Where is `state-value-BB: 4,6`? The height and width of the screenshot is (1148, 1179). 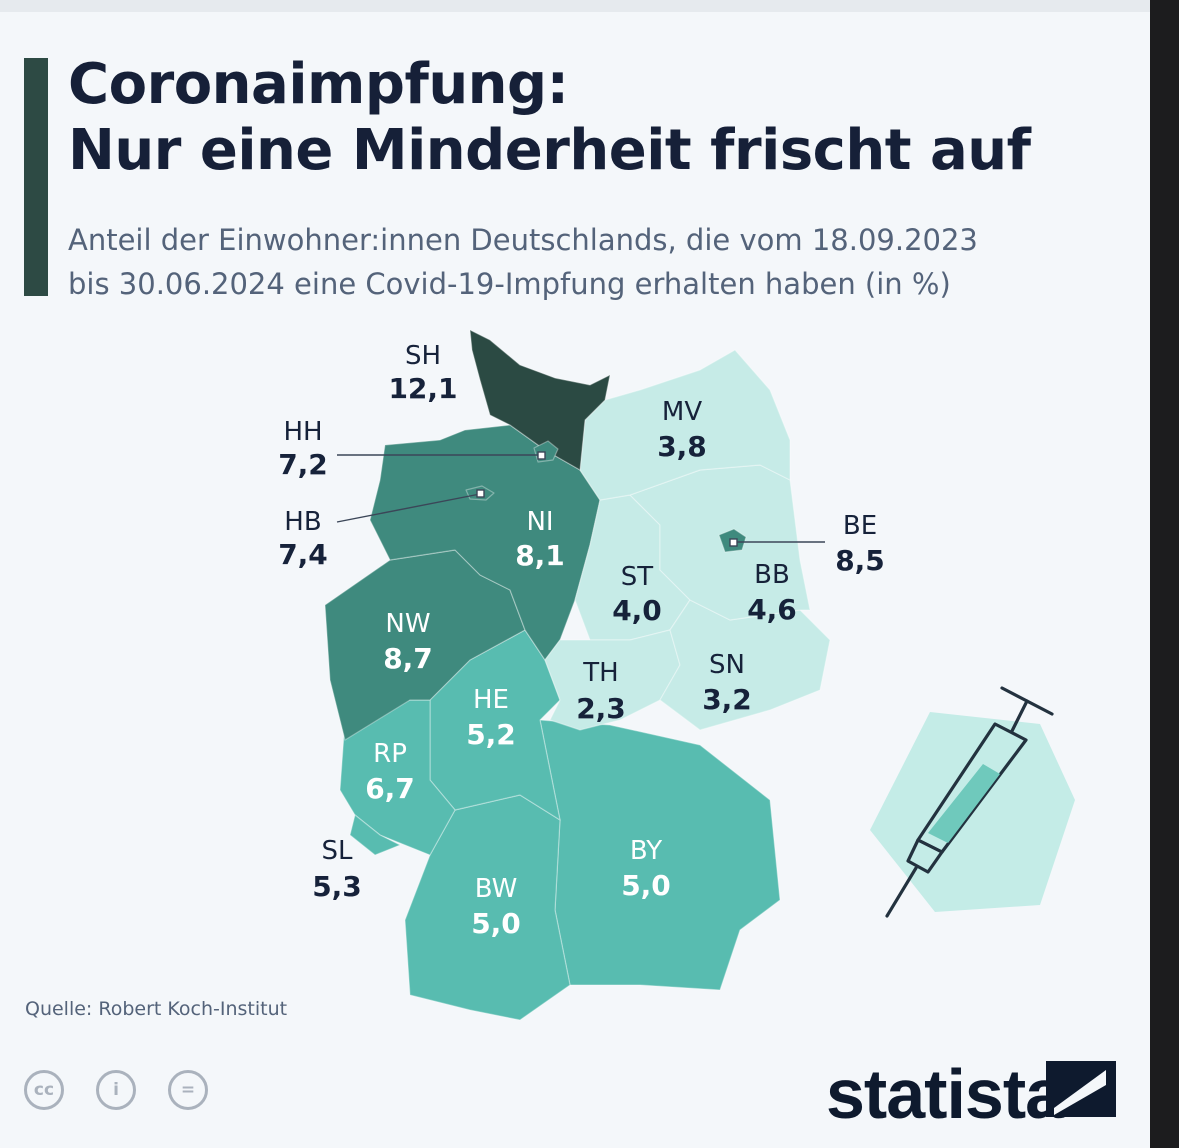 state-value-BB: 4,6 is located at coordinates (772, 609).